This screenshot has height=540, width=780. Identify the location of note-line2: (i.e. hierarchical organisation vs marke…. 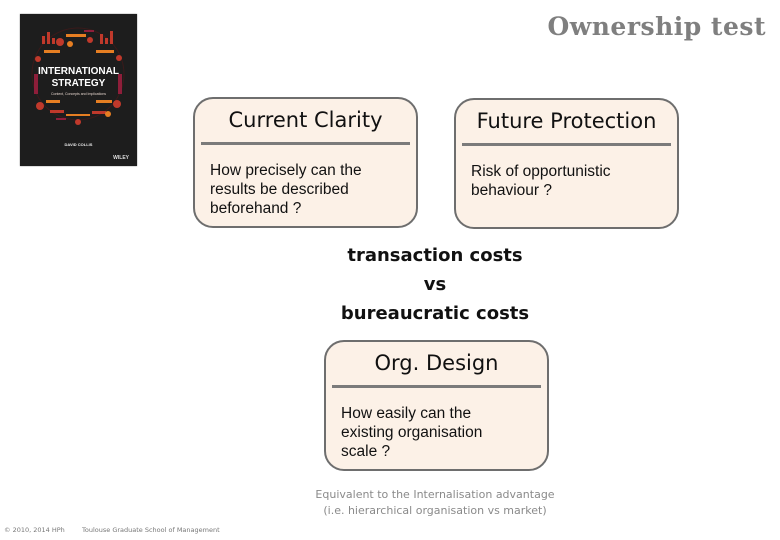
(435, 510).